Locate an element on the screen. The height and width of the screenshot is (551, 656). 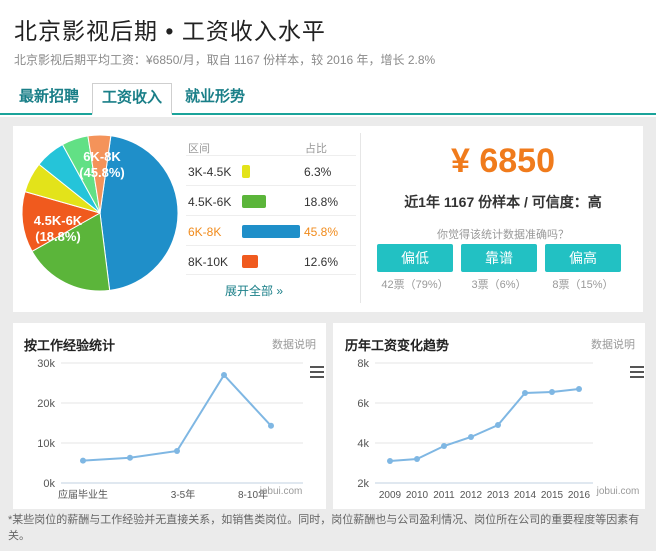
distribution-row: 4.5K-6K 18.8% is located at coordinates (271, 200).